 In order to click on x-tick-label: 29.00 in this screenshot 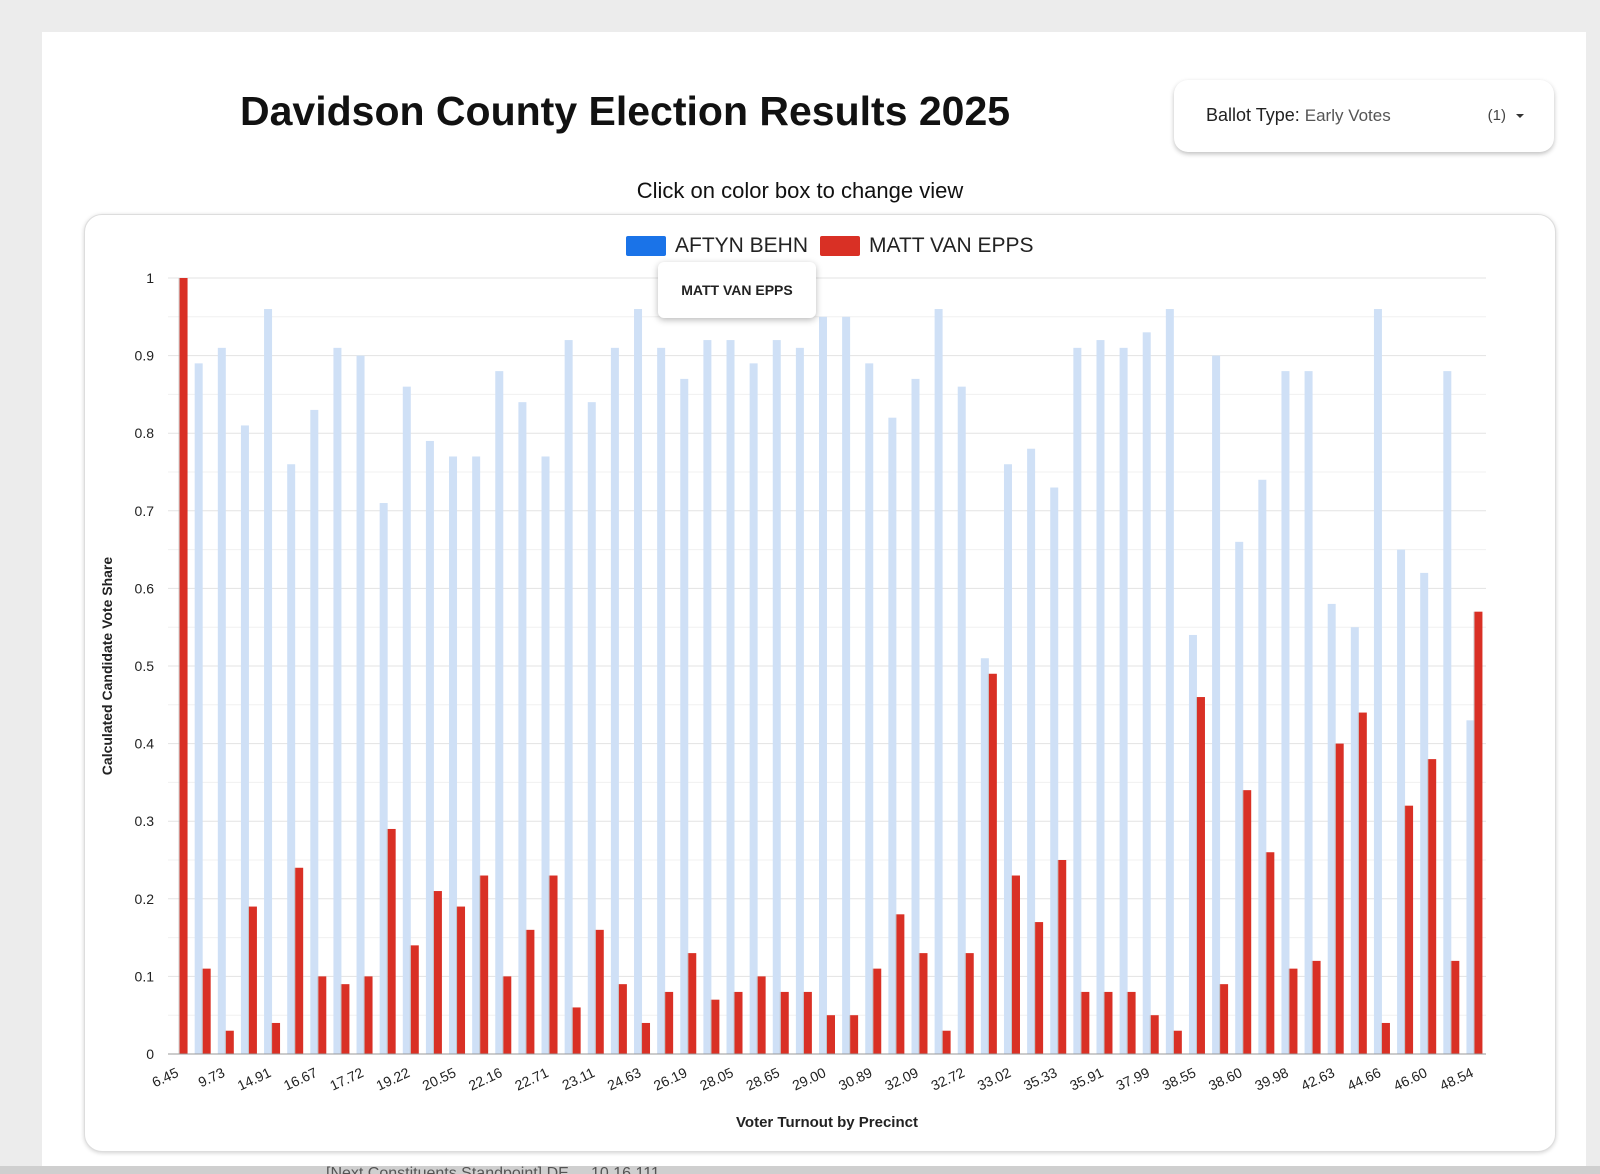, I will do `click(809, 1078)`.